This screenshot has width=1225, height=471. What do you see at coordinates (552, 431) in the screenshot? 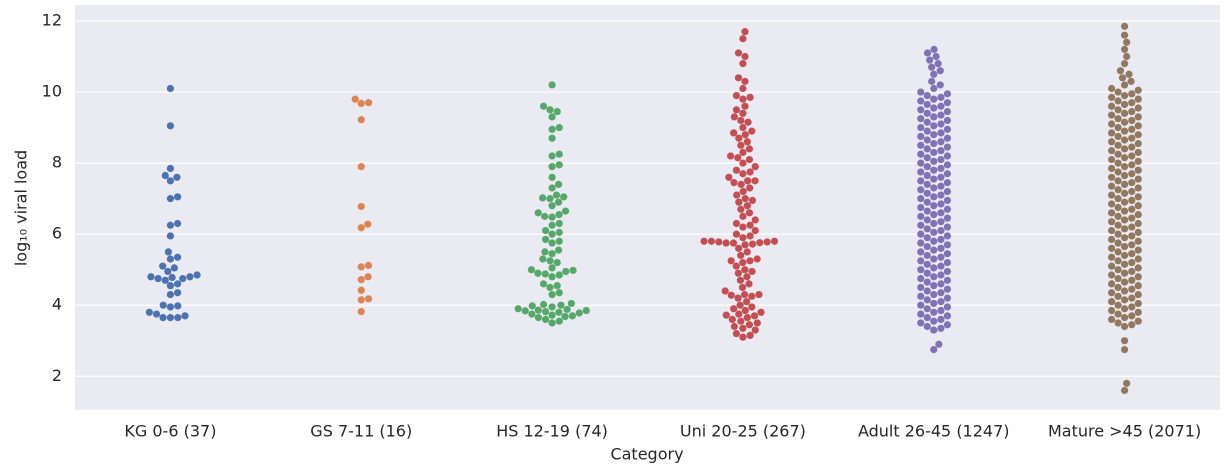
I see `x-tick-label: HS 12-19 (74)` at bounding box center [552, 431].